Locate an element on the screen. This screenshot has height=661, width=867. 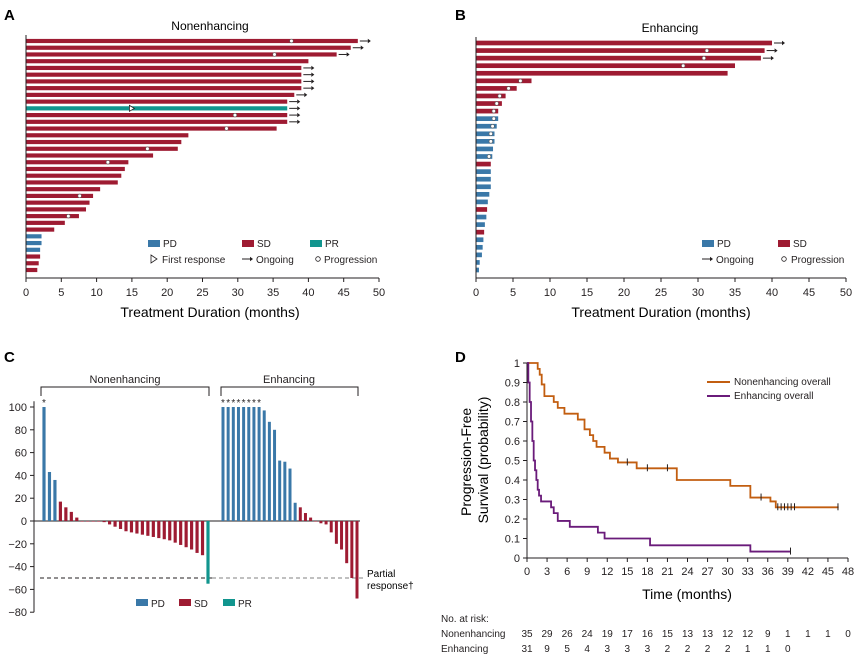
panel-b-bars is located at coordinates (630, 156).